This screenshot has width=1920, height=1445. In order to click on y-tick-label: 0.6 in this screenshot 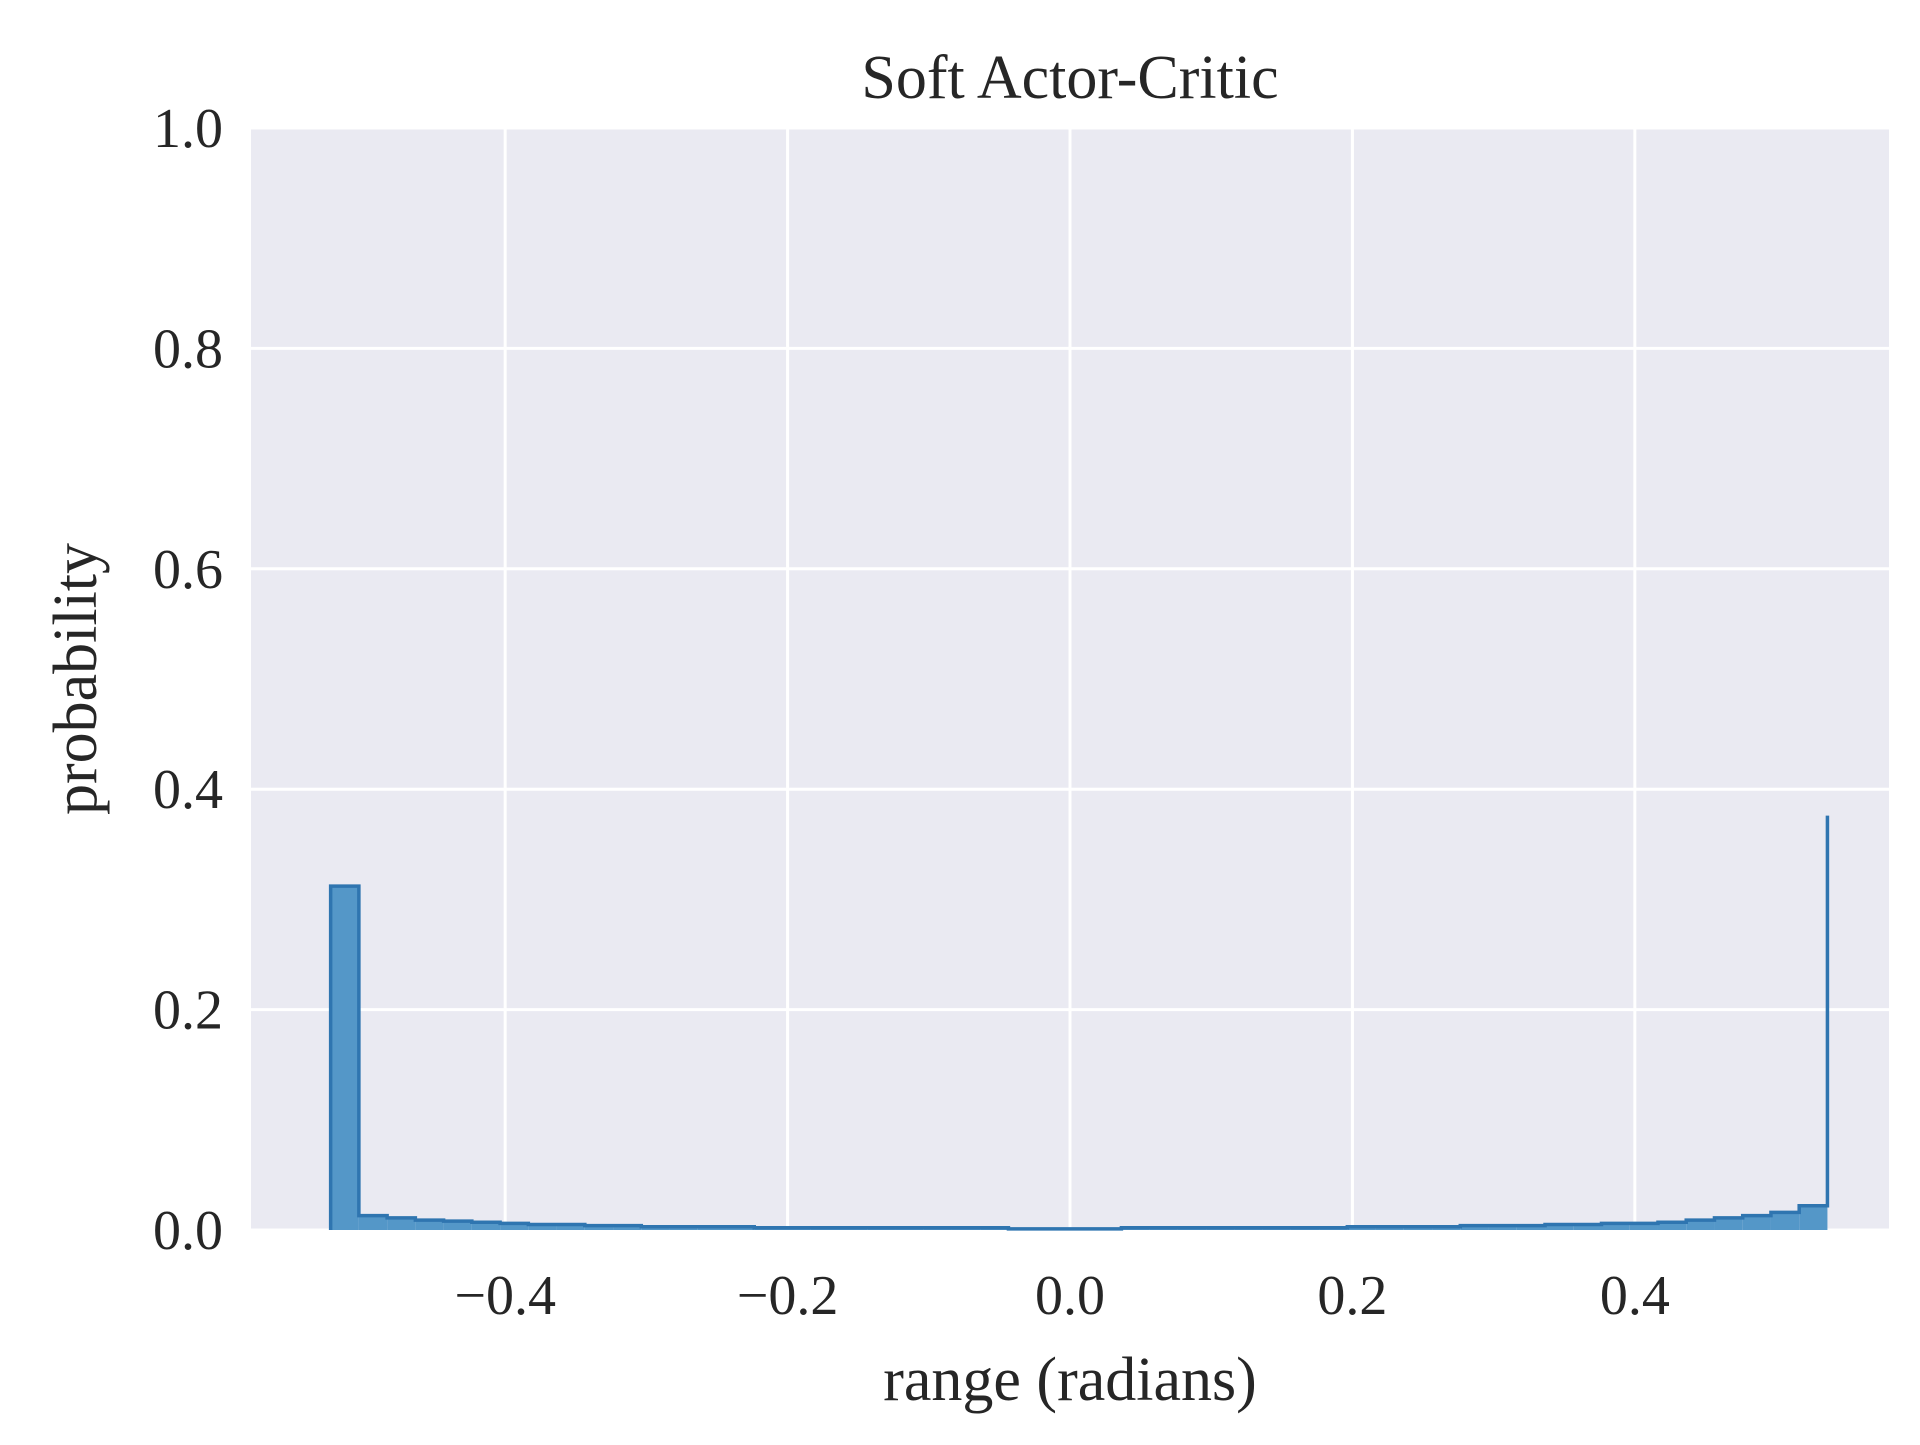, I will do `click(188, 570)`.